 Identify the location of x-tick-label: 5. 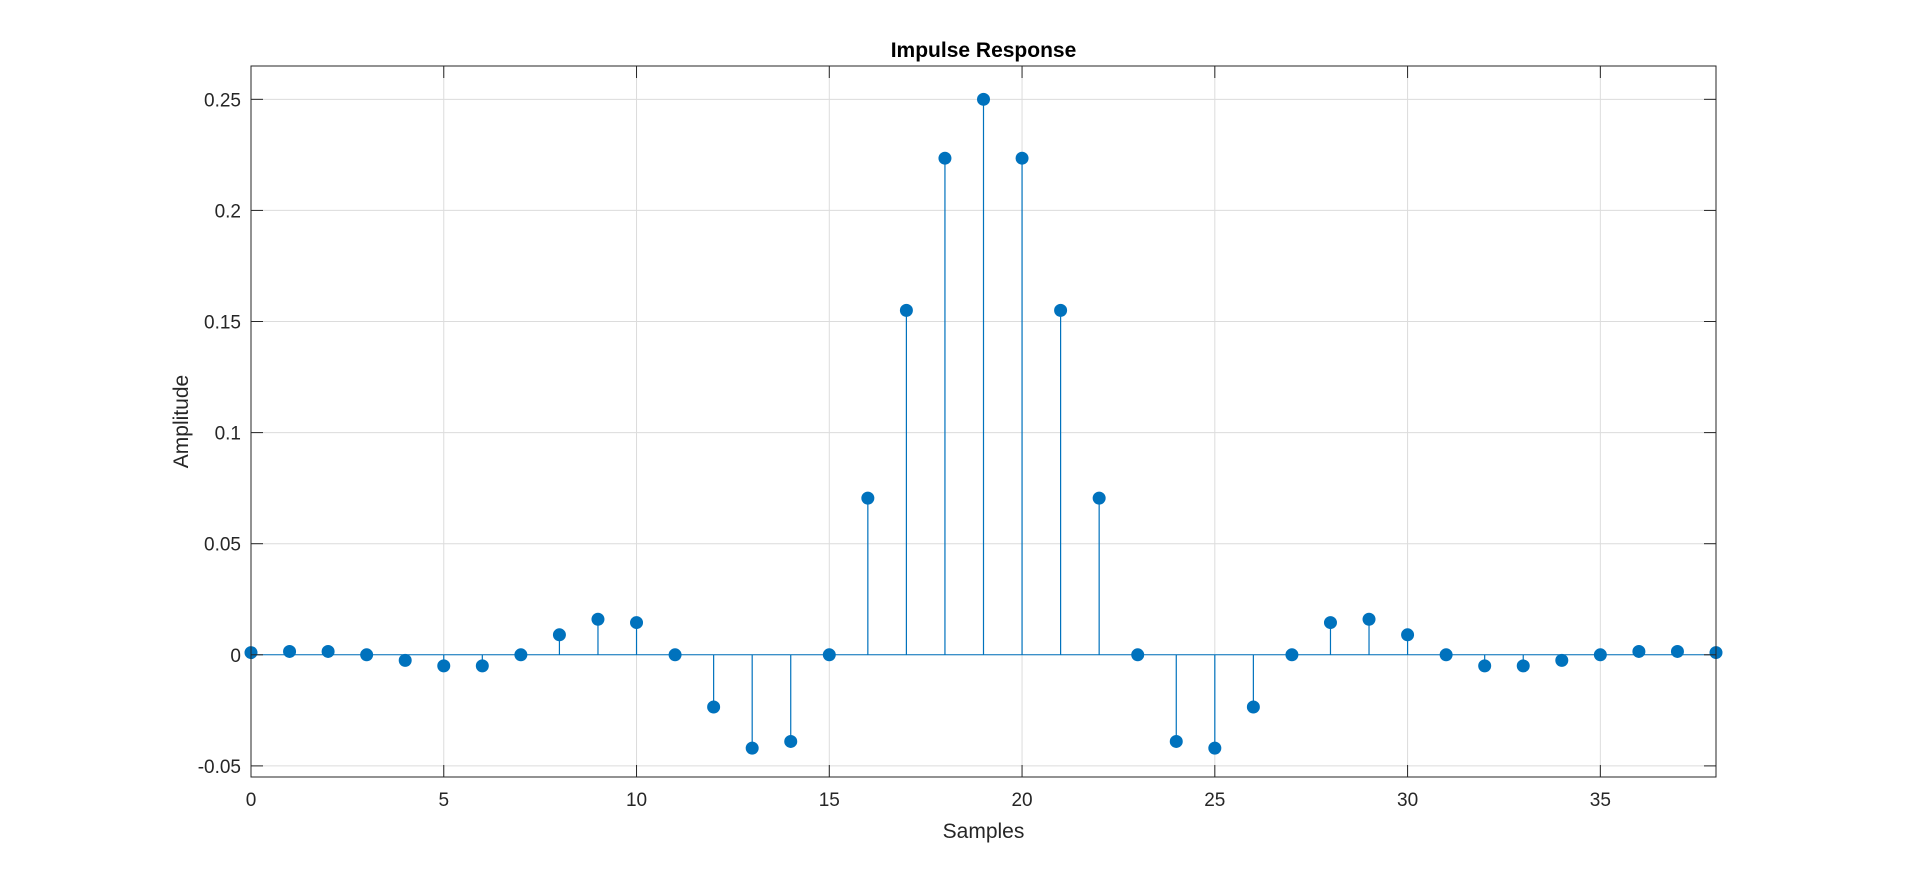
(443, 800).